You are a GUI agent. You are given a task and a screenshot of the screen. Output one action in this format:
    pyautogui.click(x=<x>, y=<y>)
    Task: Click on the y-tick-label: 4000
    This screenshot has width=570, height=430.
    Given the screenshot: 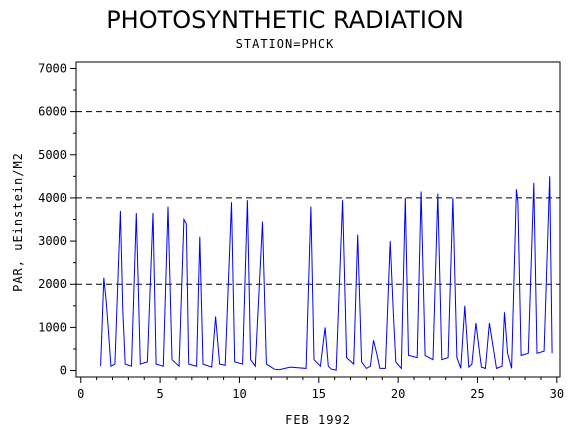 What is the action you would take?
    pyautogui.click(x=52, y=198)
    